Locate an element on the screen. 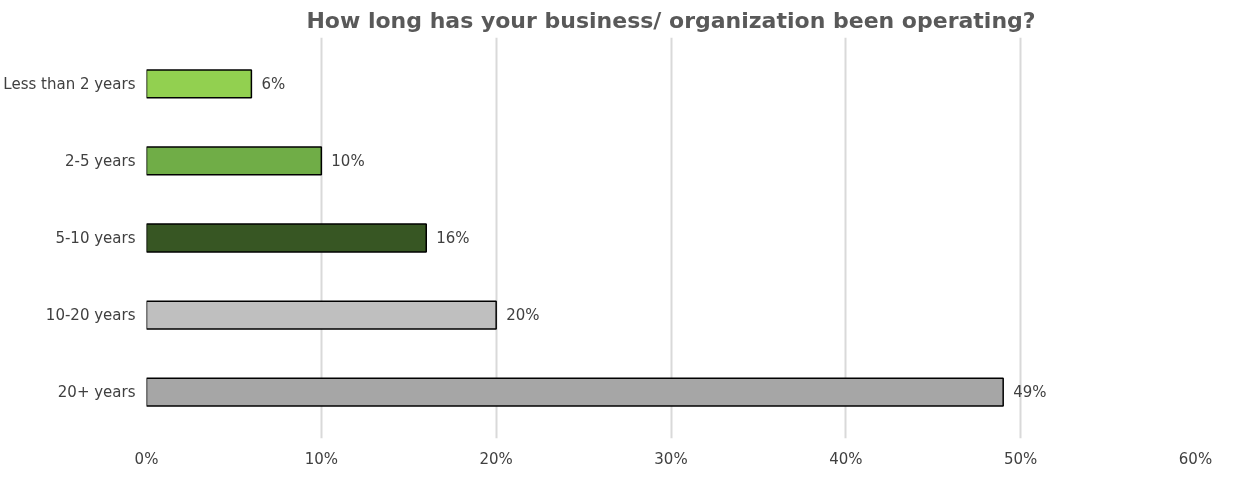 This screenshot has width=1253, height=481. data-label: 49% is located at coordinates (1030, 392).